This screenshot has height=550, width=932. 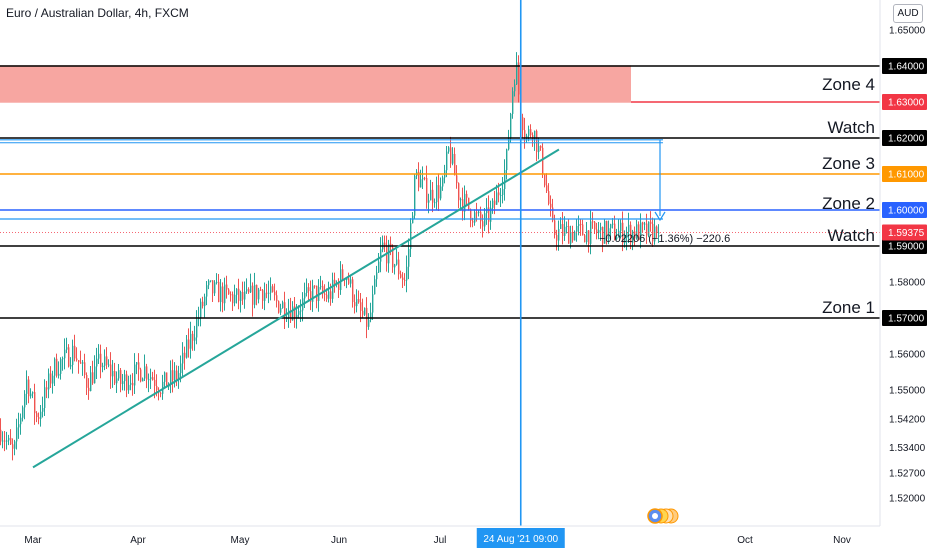 I want to click on month-tick-label: Jul, so click(x=440, y=540).